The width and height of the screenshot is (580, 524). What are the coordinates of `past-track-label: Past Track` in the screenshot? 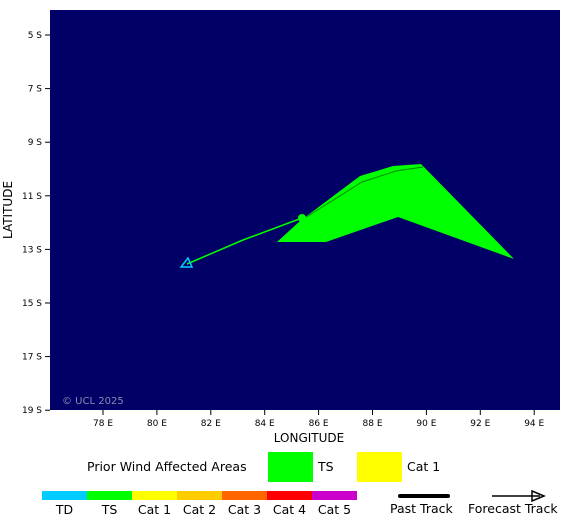 It's located at (421, 508).